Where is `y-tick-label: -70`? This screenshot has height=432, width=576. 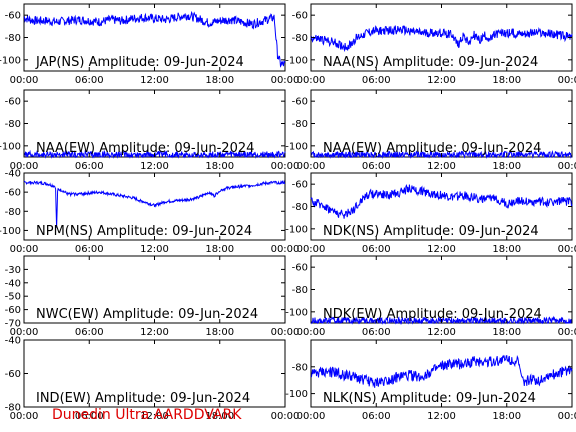 y-tick-label: -70 is located at coordinates (13, 324).